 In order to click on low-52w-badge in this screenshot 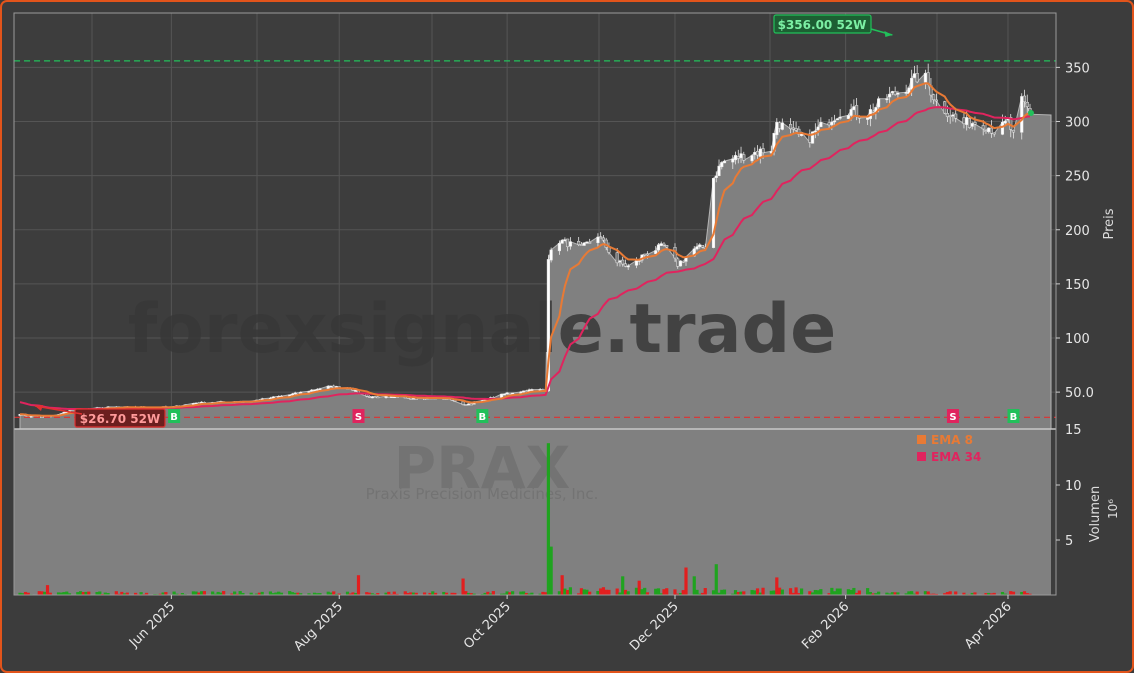, I will do `click(120, 418)`.